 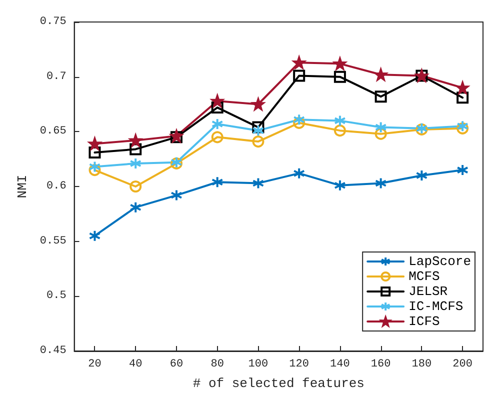 I want to click on y-tick-label: 0.45, so click(x=53, y=351).